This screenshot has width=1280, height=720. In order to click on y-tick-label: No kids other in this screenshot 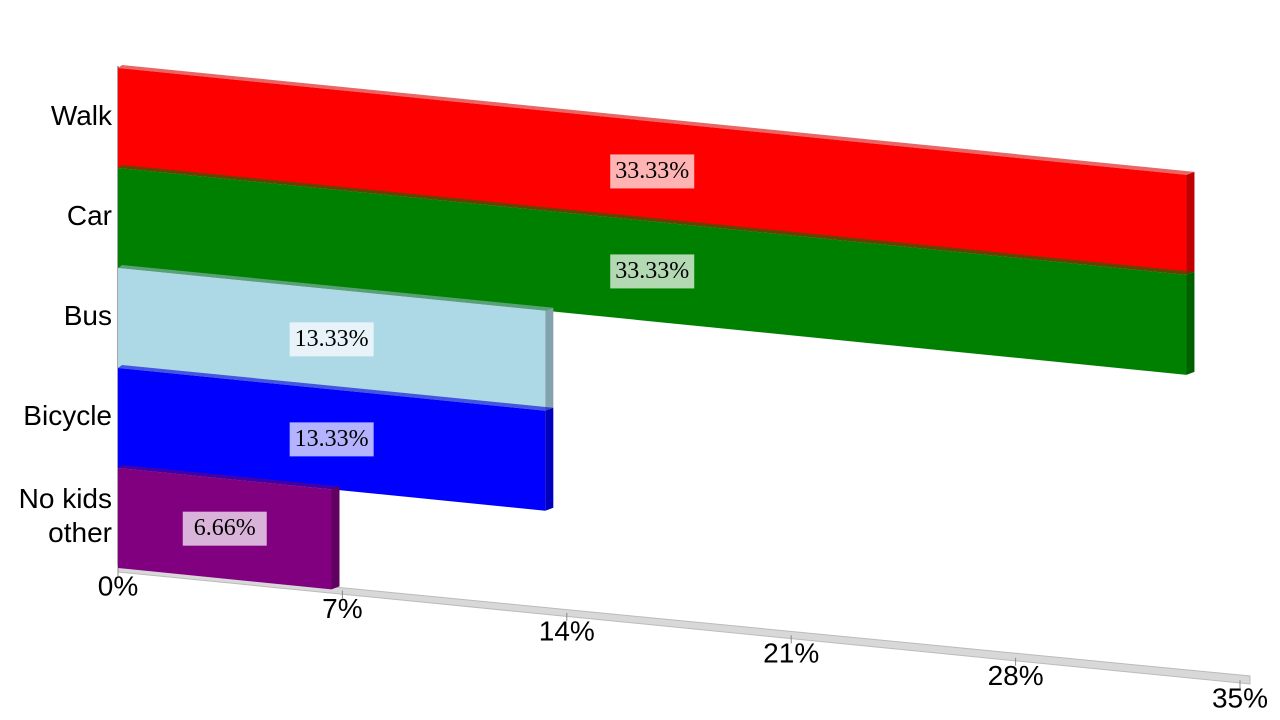, I will do `click(65, 515)`.